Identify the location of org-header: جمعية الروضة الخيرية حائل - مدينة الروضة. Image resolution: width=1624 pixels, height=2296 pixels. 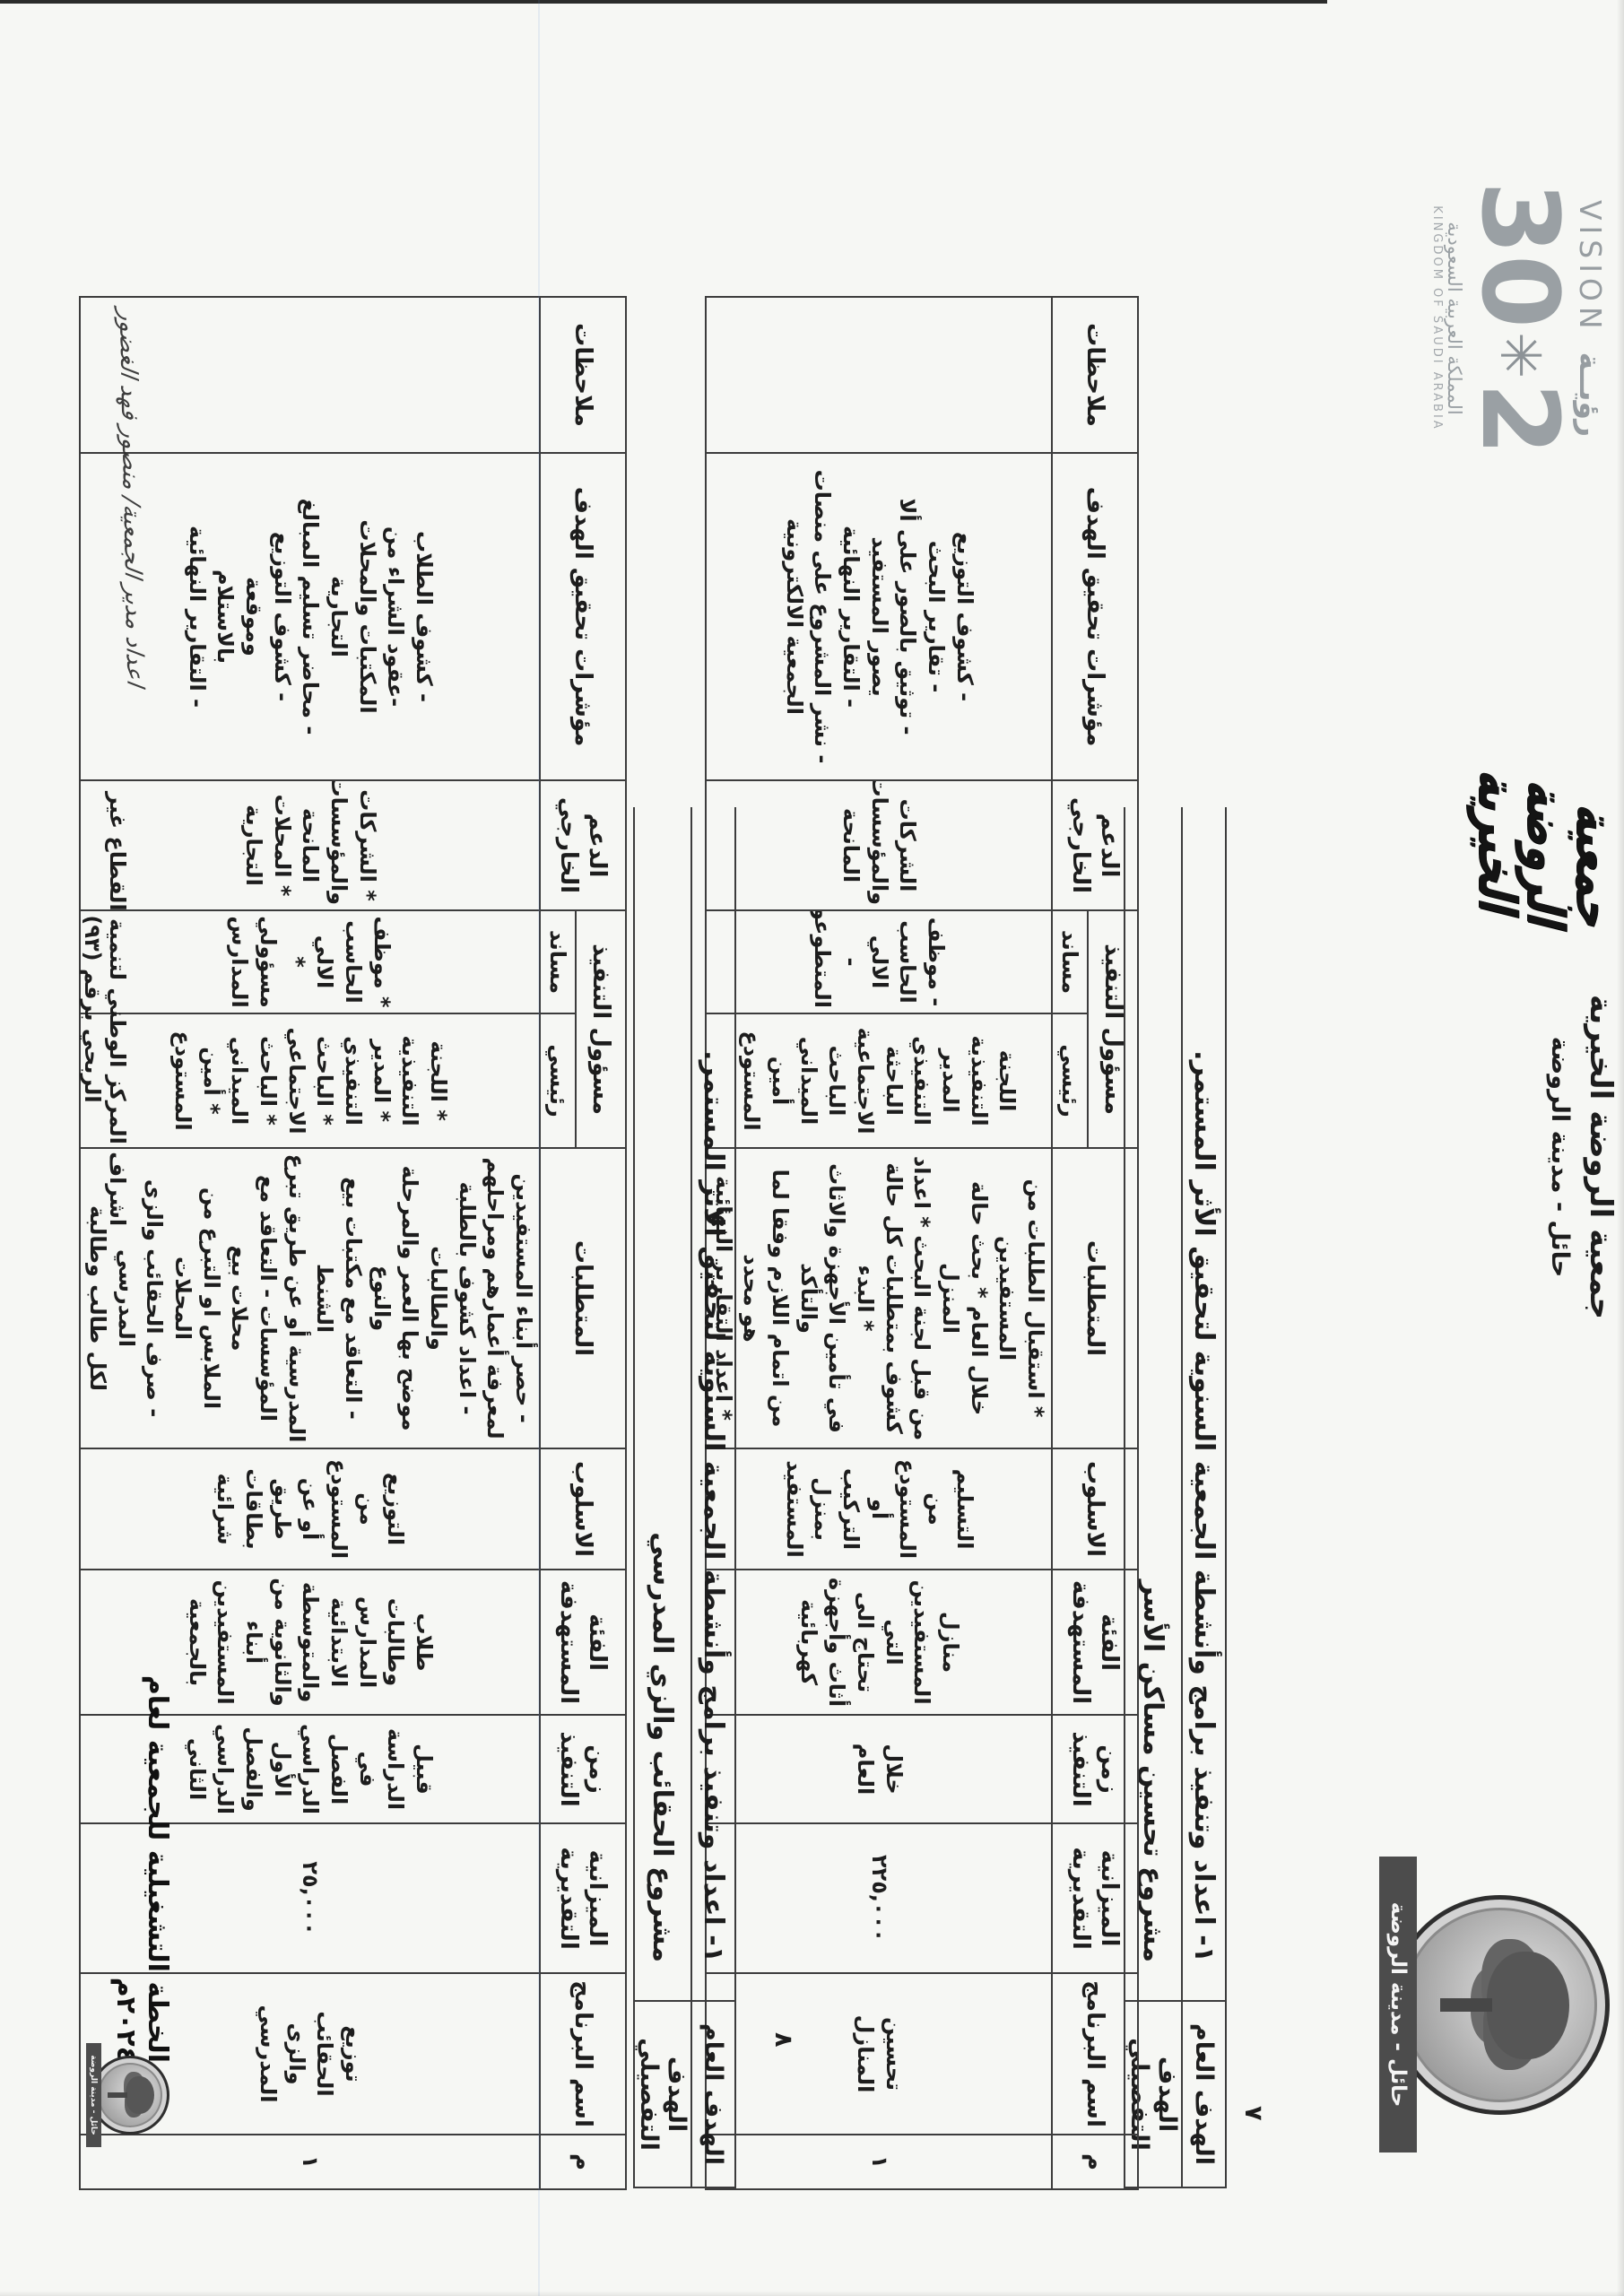
(1582, 1157).